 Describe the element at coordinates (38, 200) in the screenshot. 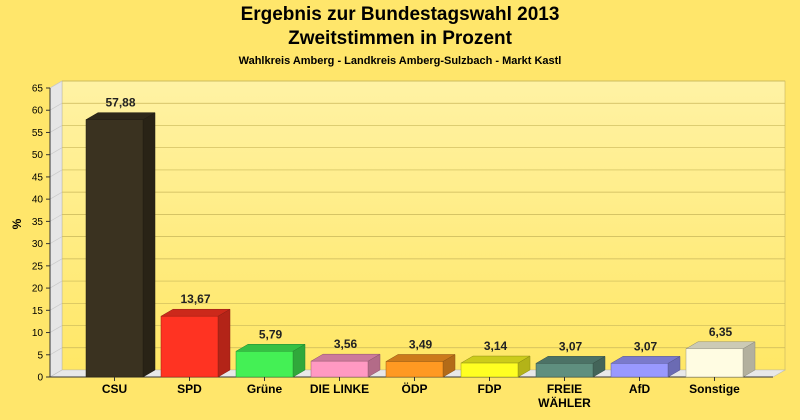

I see `y-tick-label: 40` at that location.